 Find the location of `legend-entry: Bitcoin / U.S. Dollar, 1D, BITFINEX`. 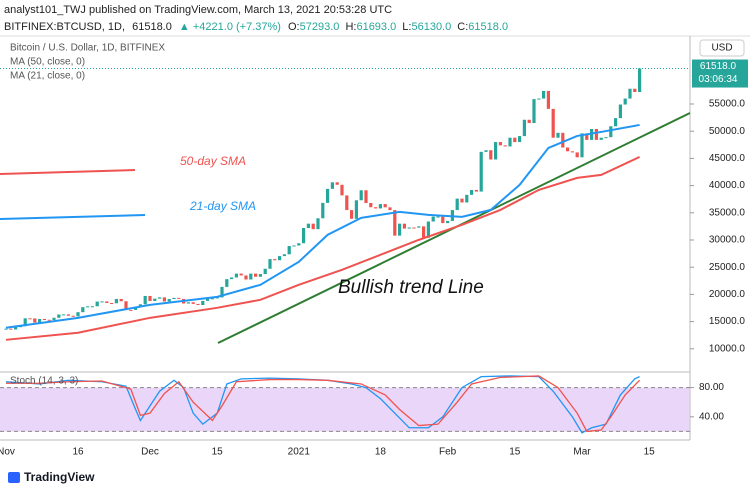

legend-entry: Bitcoin / U.S. Dollar, 1D, BITFINEX is located at coordinates (87, 48).